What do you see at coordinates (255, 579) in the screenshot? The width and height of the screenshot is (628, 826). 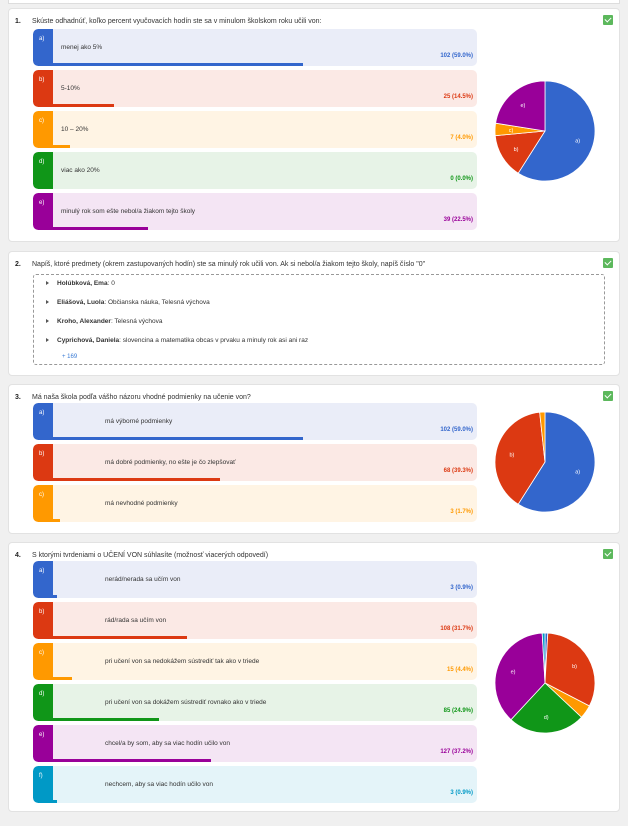 I see `option-a: a) nerád/nerada sa učím von 3 (0.9%)` at bounding box center [255, 579].